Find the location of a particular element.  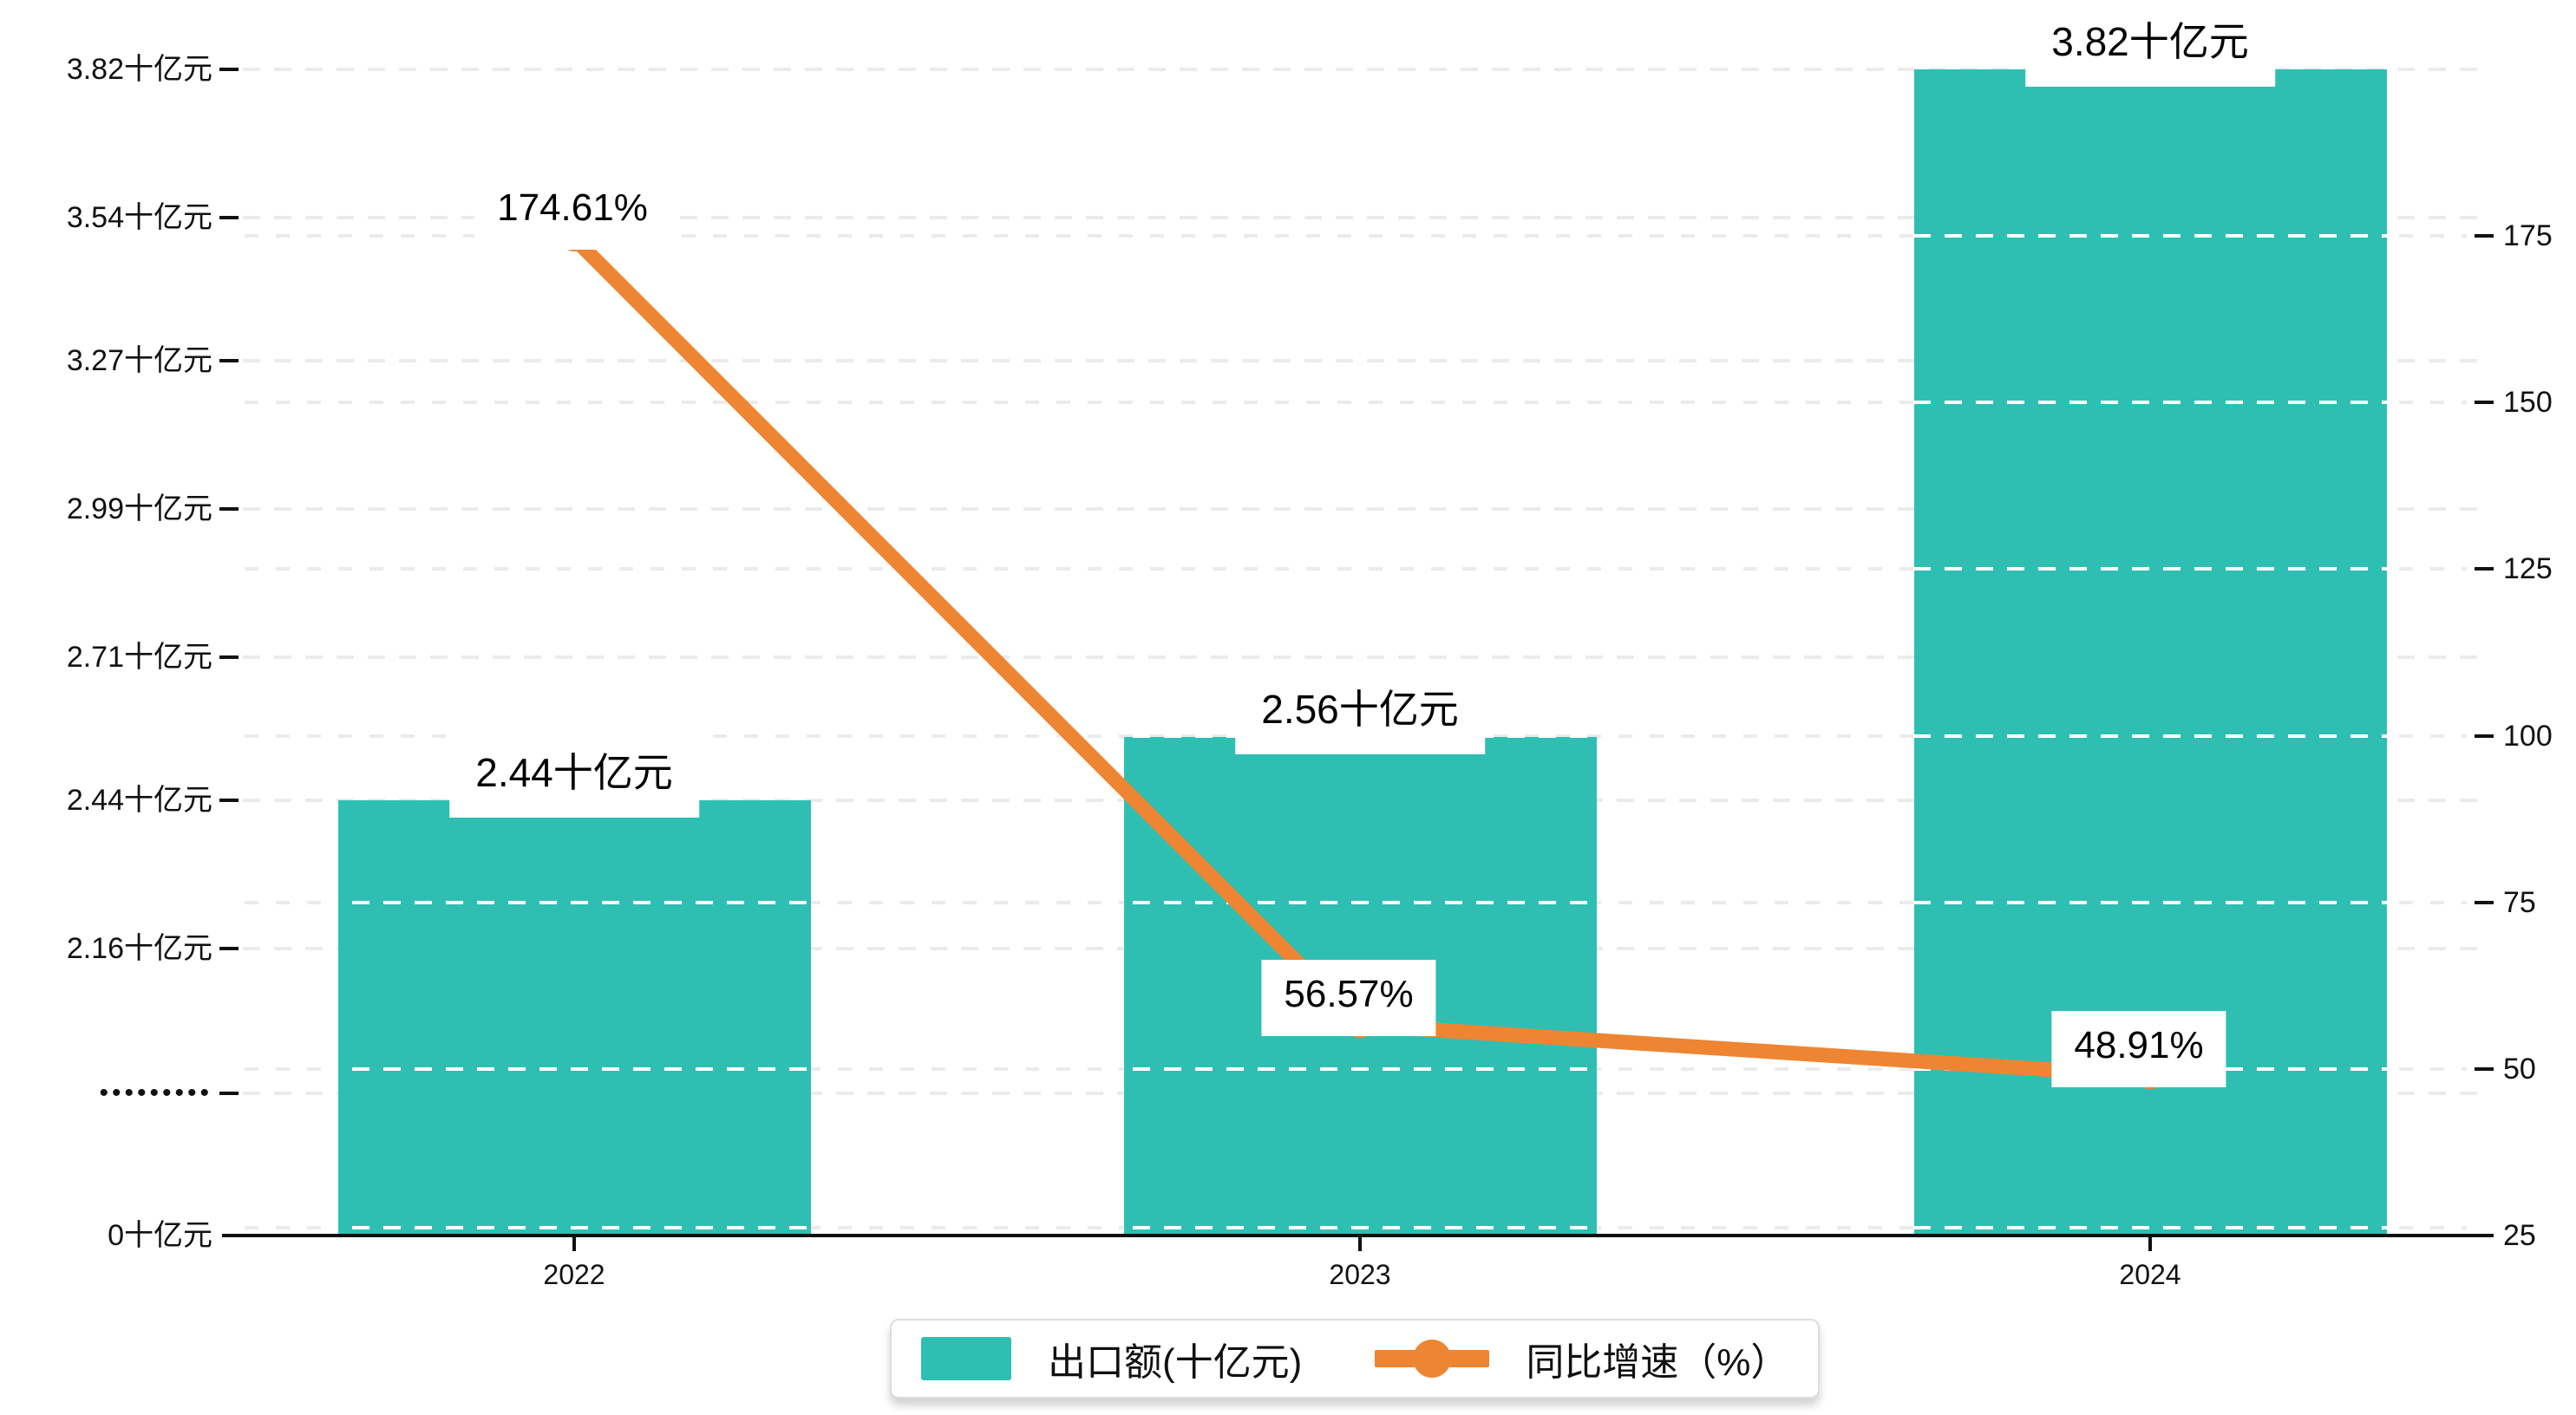

legend: 出口额(十亿元) 同比增速（%） is located at coordinates (1355, 1359).